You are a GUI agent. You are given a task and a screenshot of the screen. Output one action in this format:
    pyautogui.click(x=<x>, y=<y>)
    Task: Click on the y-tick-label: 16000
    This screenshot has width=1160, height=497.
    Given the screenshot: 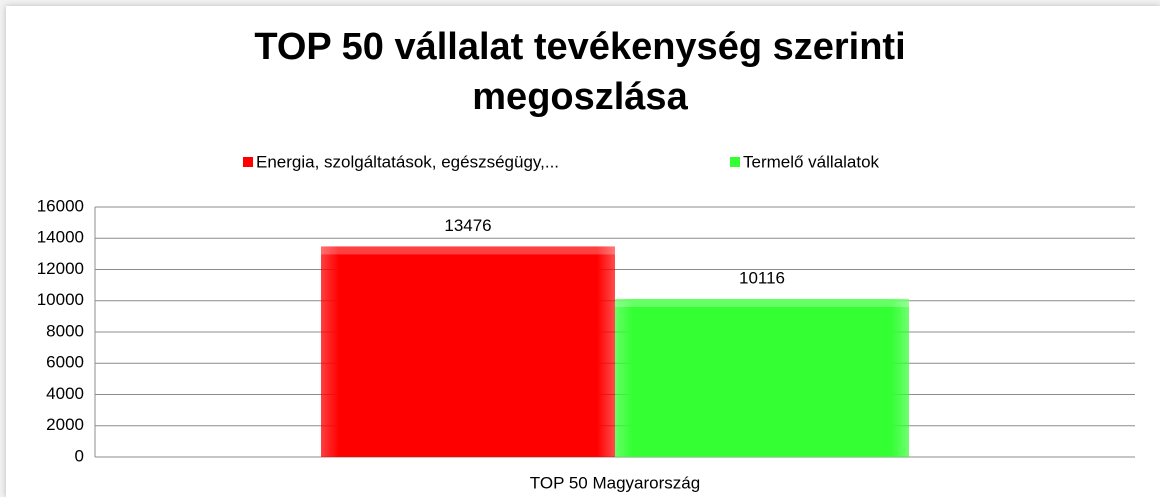 What is the action you would take?
    pyautogui.click(x=60, y=205)
    